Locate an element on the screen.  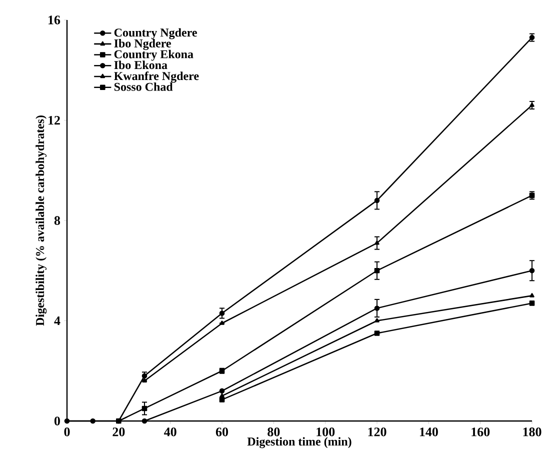
legend-label: Ibo Ekona is located at coordinates (141, 65).